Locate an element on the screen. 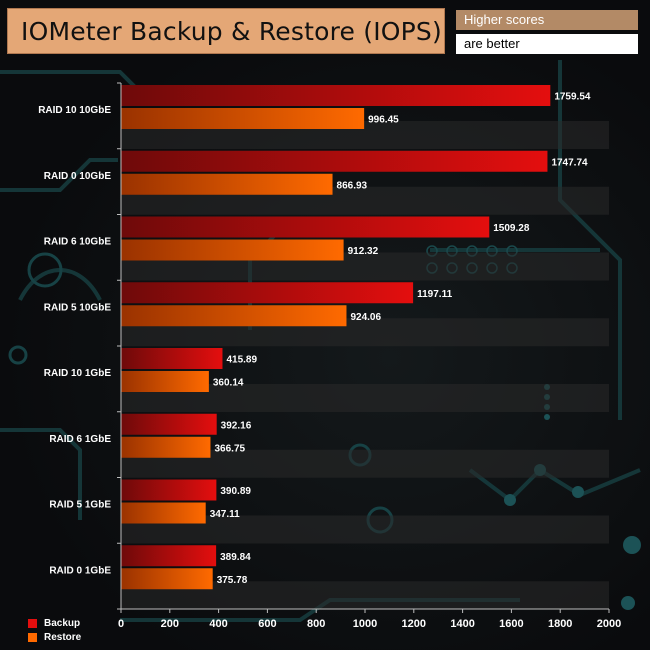  value-label-restore: 366.75 is located at coordinates (229, 448).